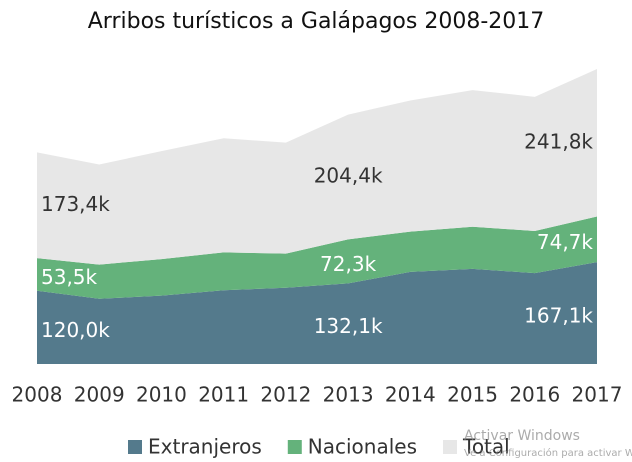 This screenshot has height=462, width=632. Describe the element at coordinates (348, 264) in the screenshot. I see `data-label: 72,3k` at that location.